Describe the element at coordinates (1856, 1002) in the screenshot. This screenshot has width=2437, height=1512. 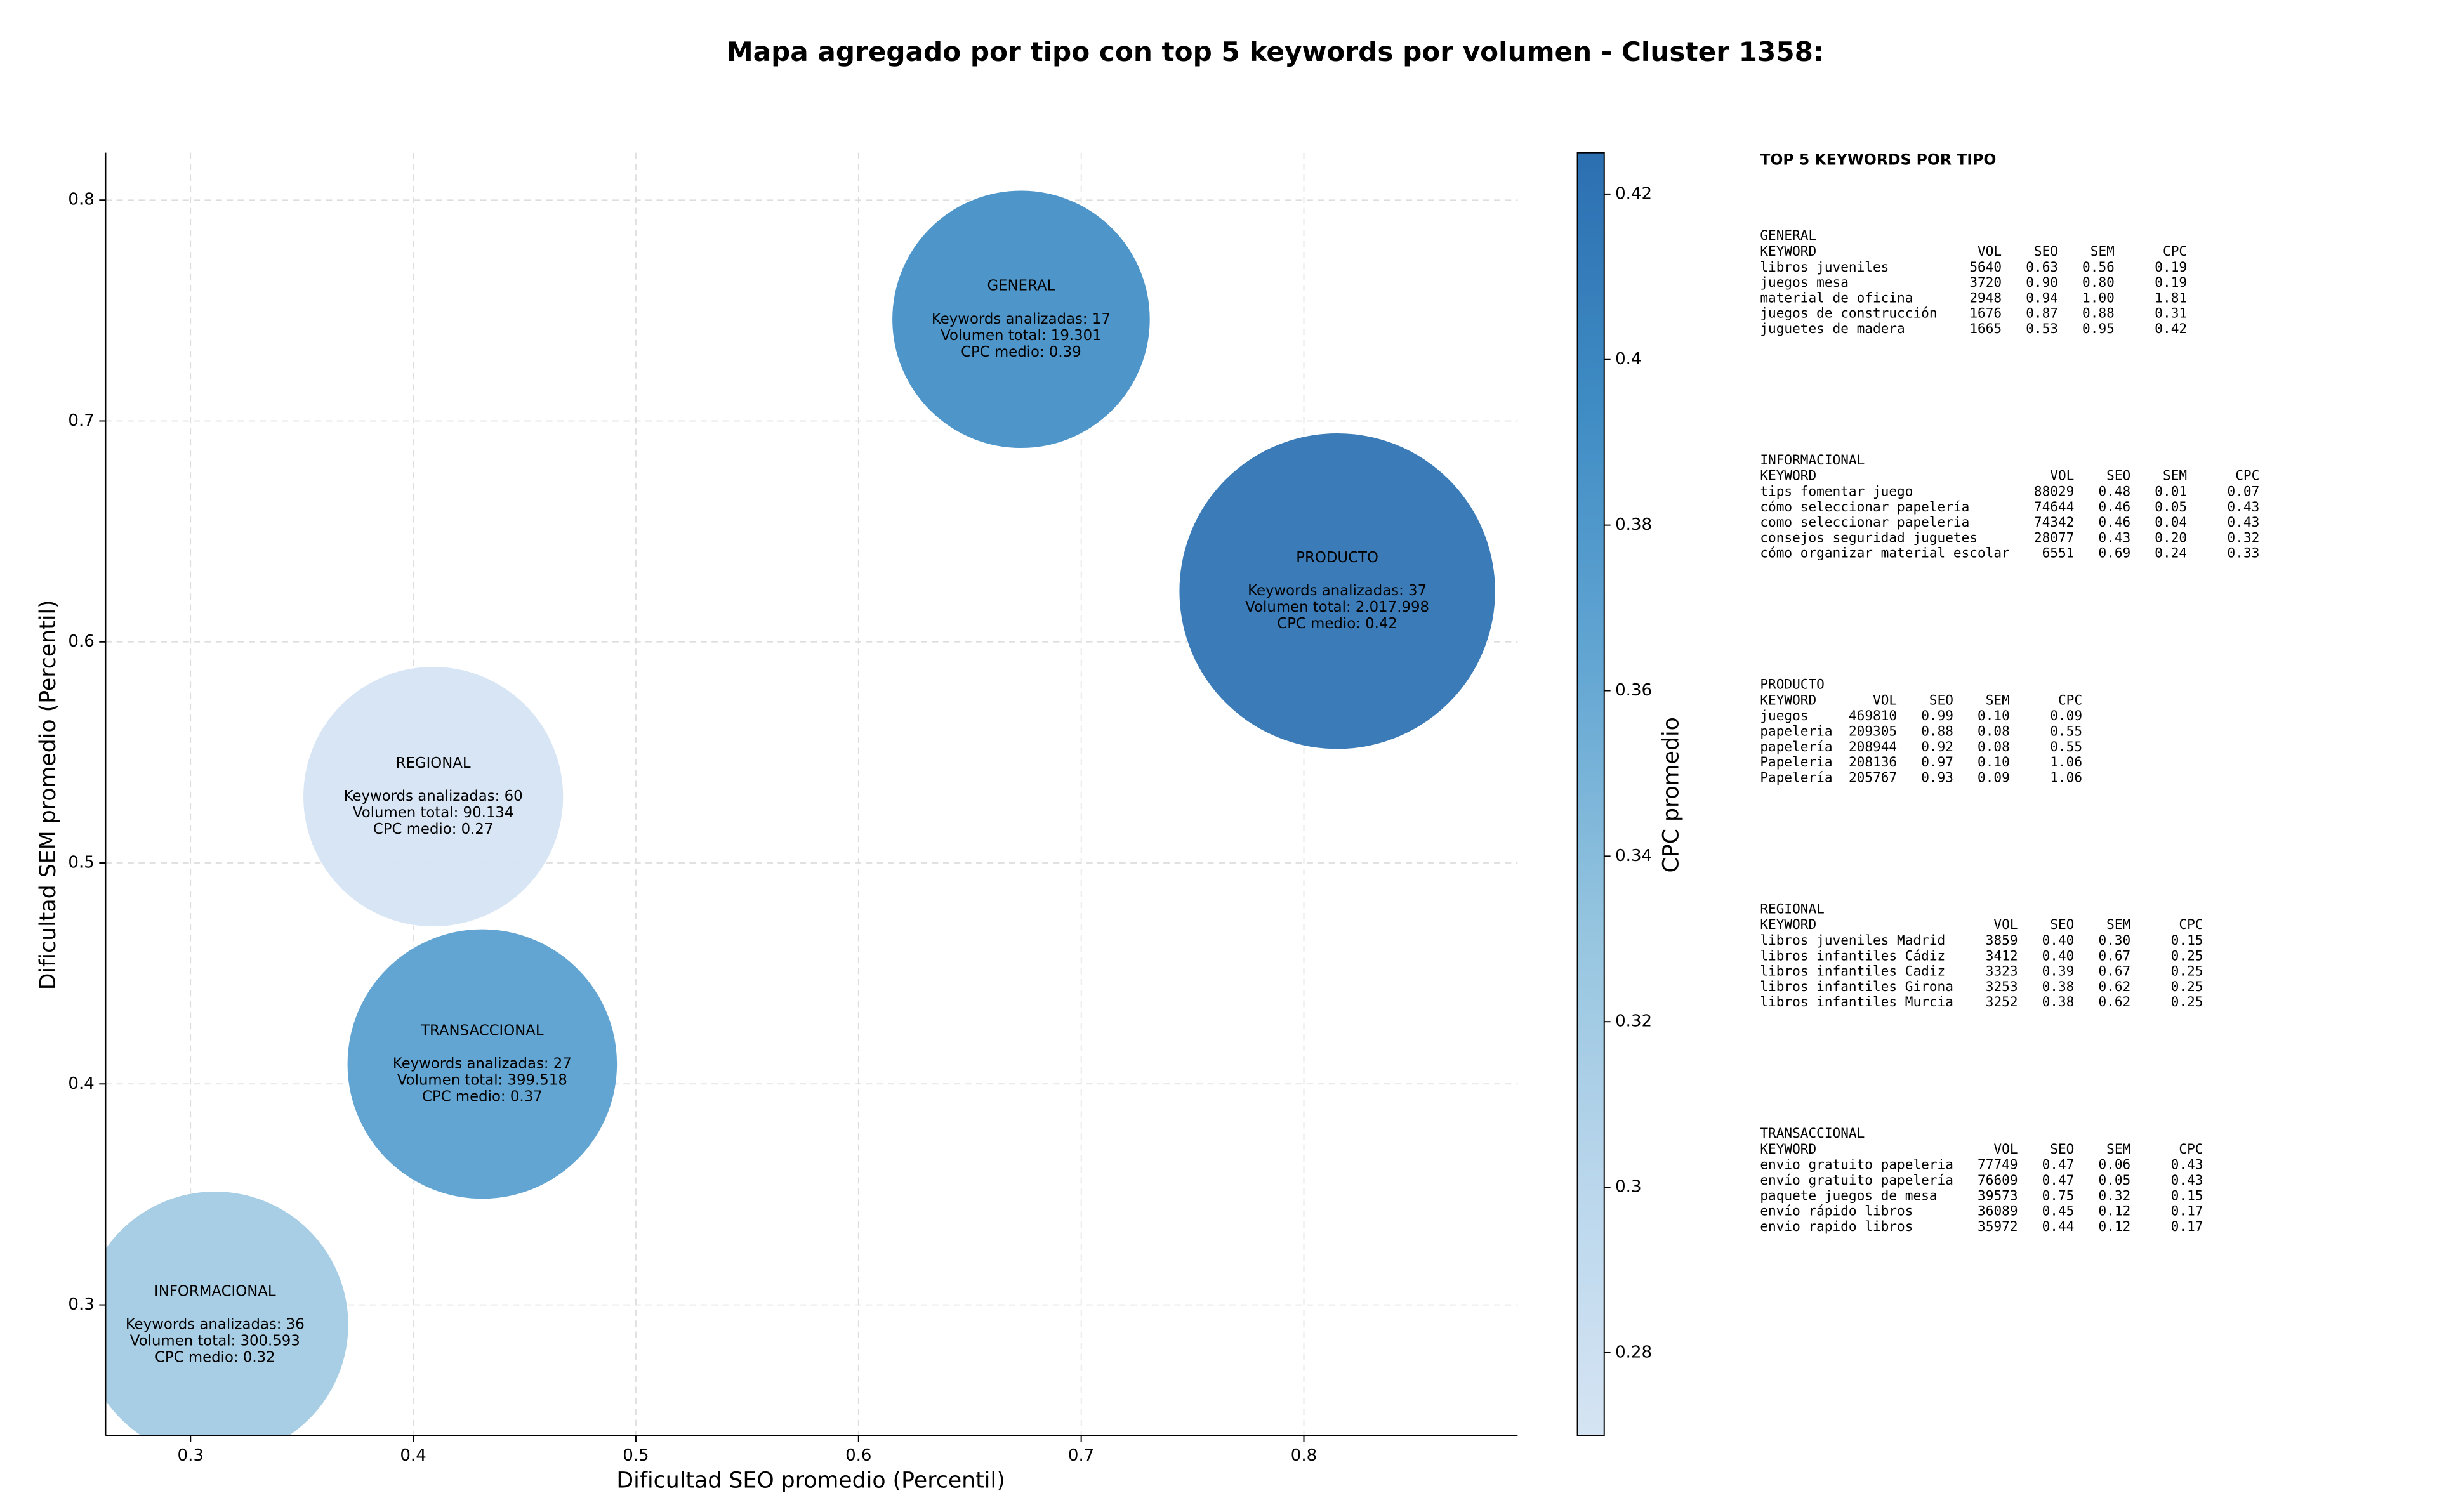
I see `table-cell: libros infantiles Murcia` at that location.